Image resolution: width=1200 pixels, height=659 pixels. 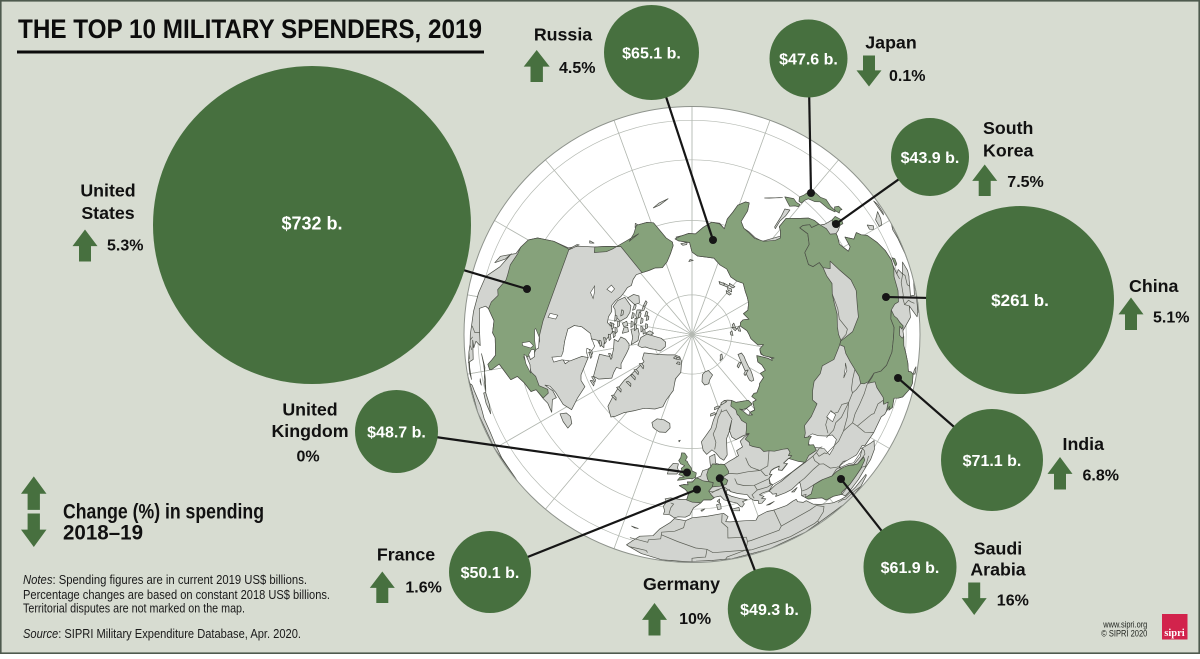 I want to click on svg-text: © SIPRI 2020, so click(x=1124, y=634).